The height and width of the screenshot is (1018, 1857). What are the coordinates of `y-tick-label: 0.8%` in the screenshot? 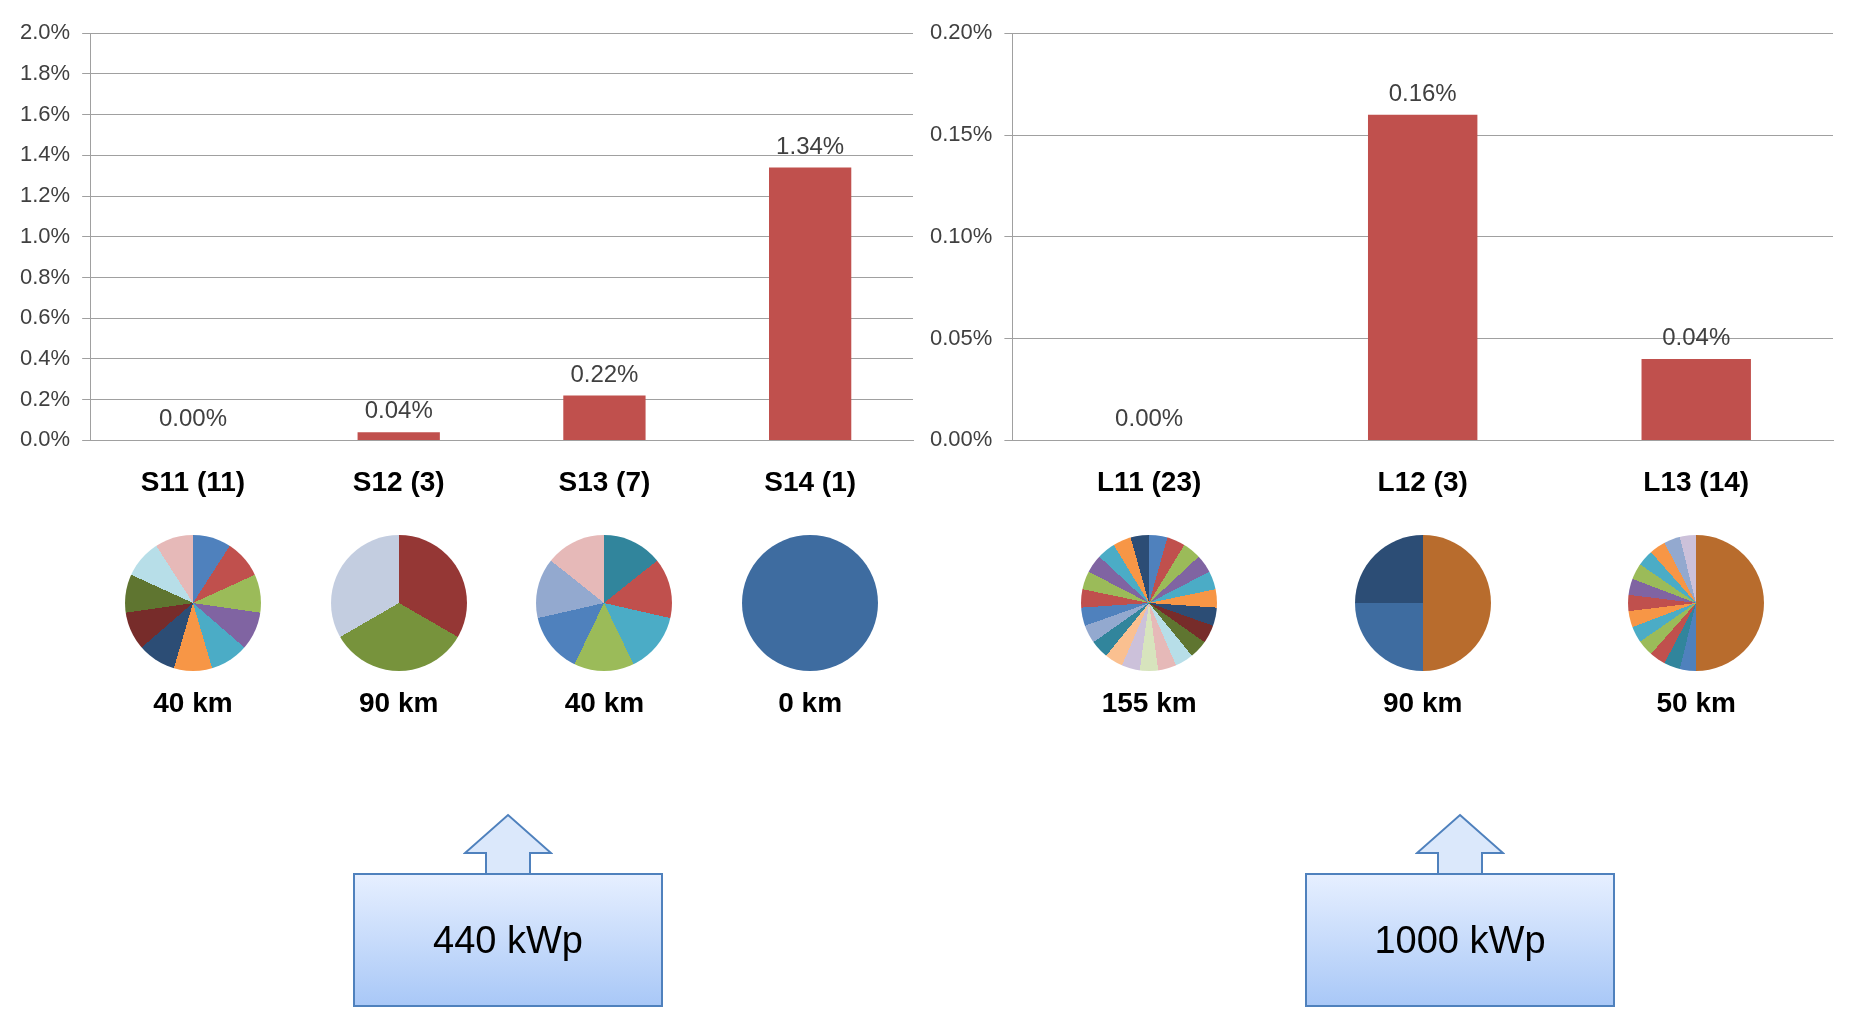 It's located at (45, 276).